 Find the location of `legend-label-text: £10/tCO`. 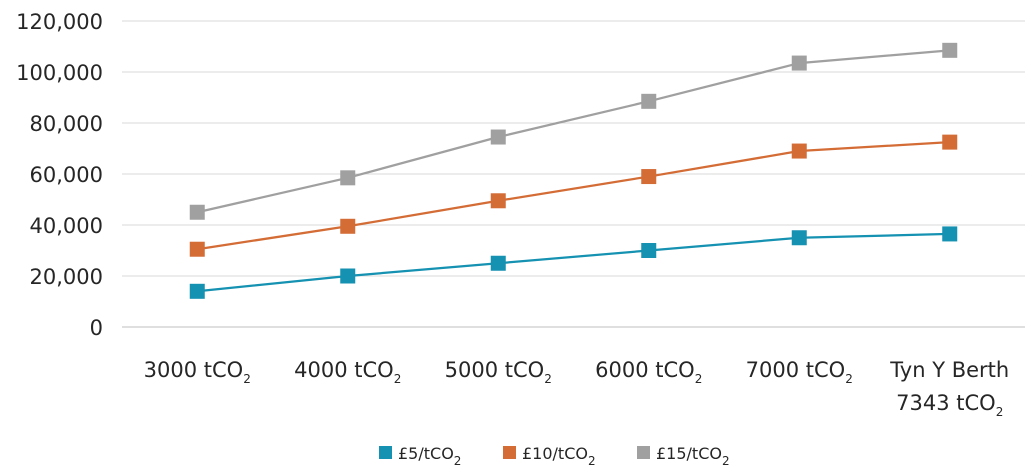

legend-label-text: £10/tCO is located at coordinates (555, 453).